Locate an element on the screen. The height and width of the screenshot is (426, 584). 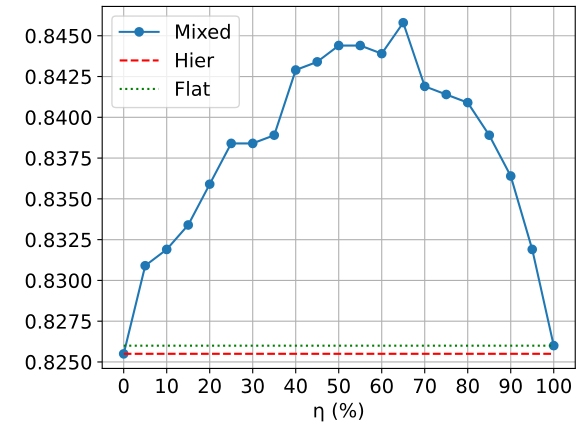
legend-label: Flat is located at coordinates (193, 88).